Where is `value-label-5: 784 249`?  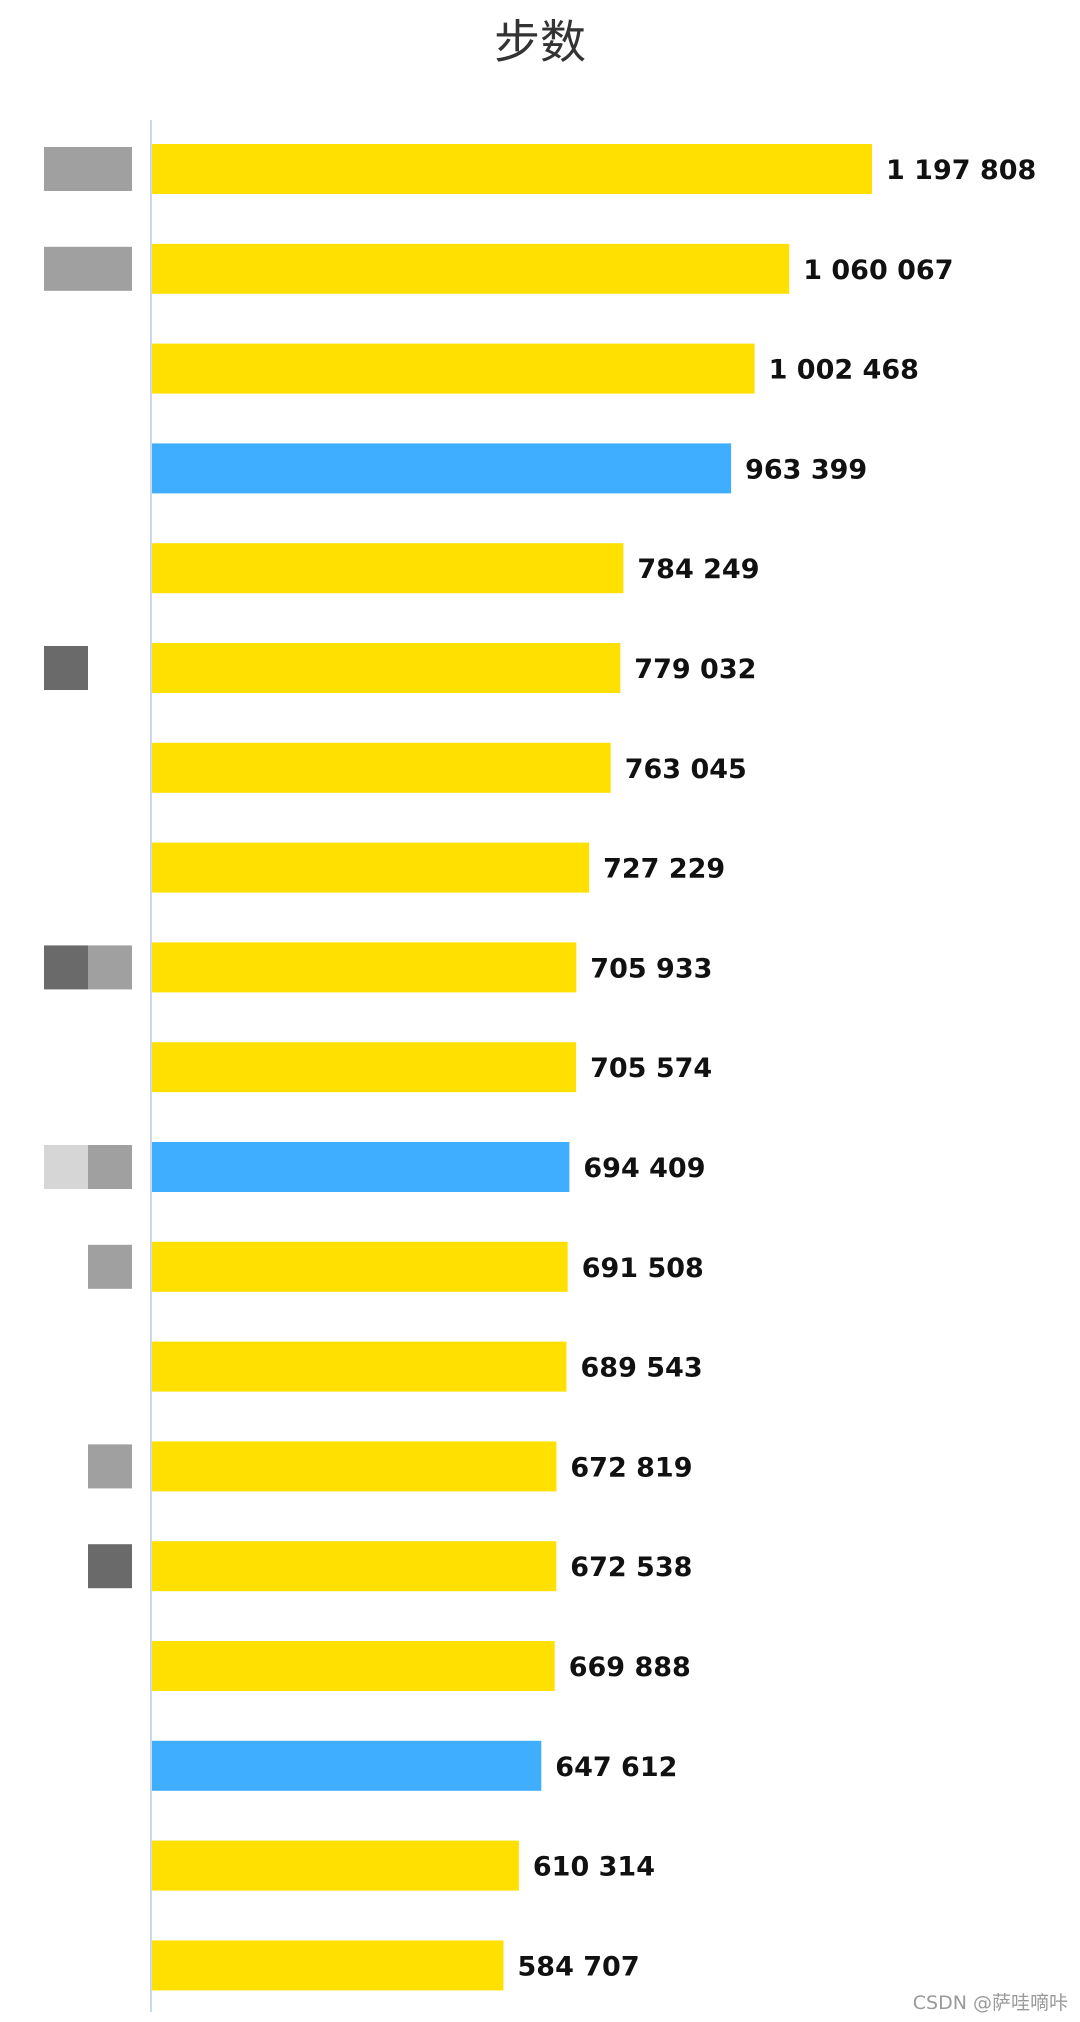
value-label-5: 784 249 is located at coordinates (698, 569).